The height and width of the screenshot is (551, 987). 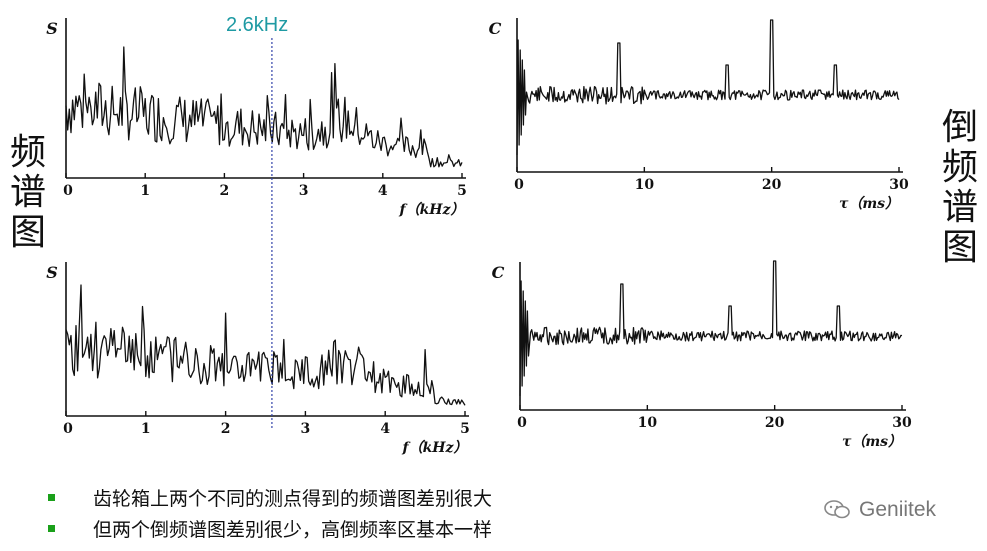 I want to click on right-label-char-3: 谱, so click(x=959, y=207).